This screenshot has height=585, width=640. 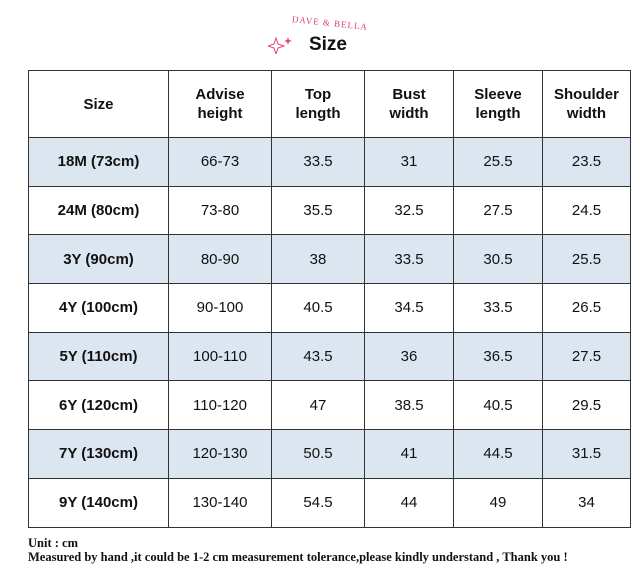 I want to click on size-cell: 18M (73cm), so click(x=98, y=162).